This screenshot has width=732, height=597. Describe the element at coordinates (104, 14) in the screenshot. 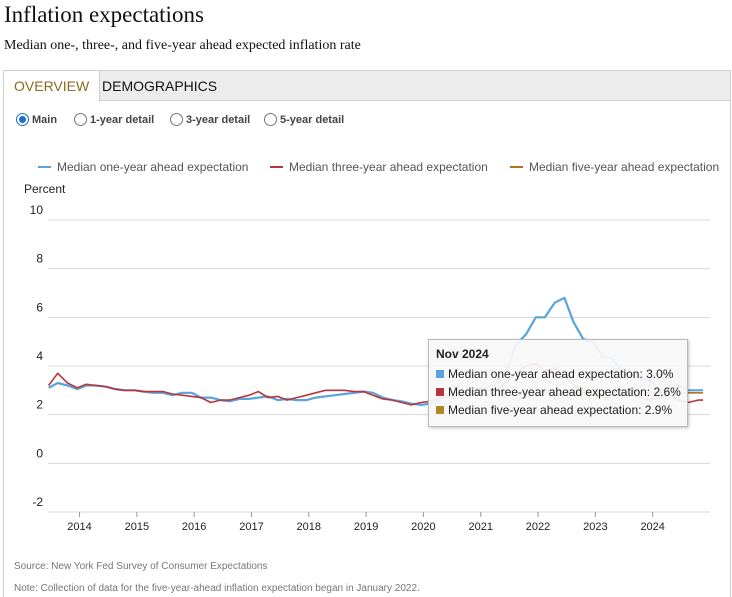

I see `page-title: Inflation expectations` at that location.